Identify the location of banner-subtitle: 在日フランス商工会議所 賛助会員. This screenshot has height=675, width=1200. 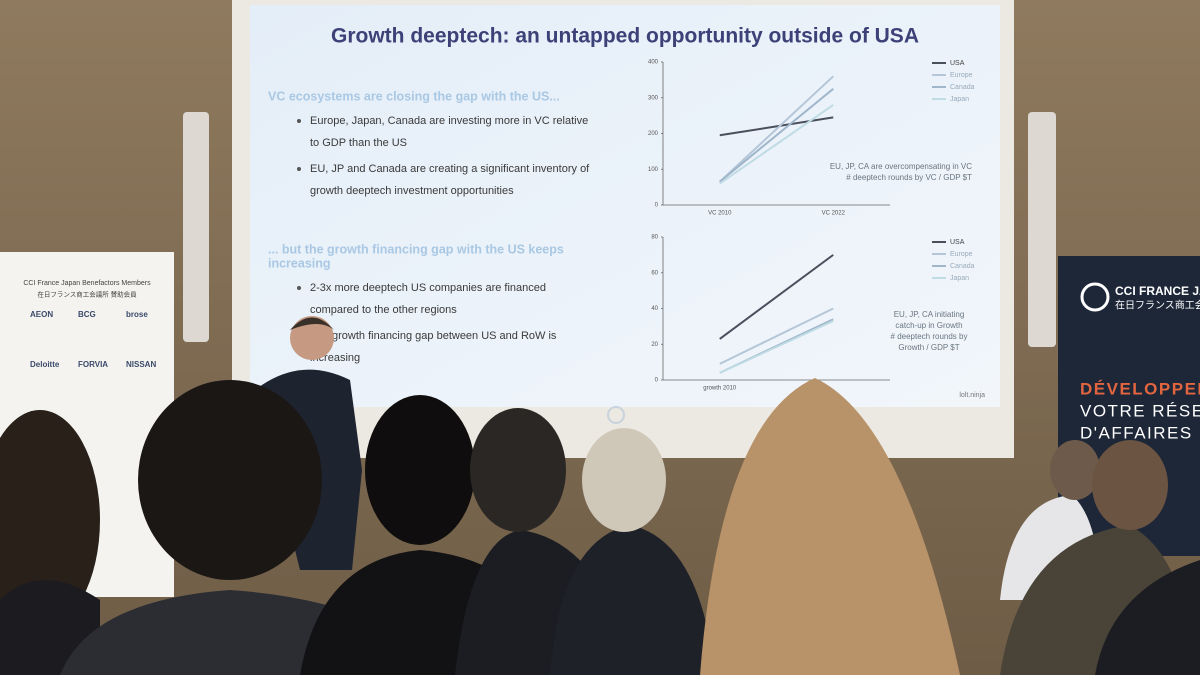
(87, 294).